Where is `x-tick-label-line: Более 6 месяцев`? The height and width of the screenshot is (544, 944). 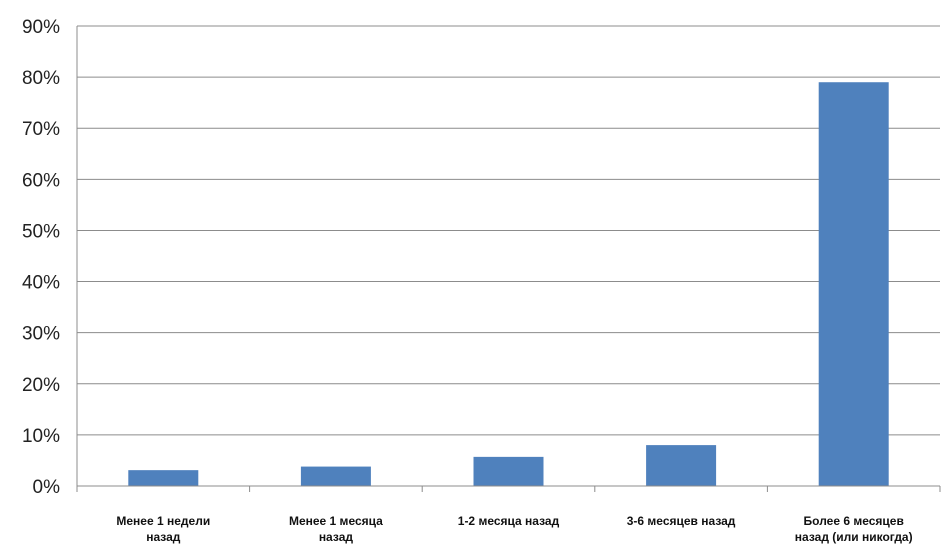
x-tick-label-line: Более 6 месяцев is located at coordinates (854, 521).